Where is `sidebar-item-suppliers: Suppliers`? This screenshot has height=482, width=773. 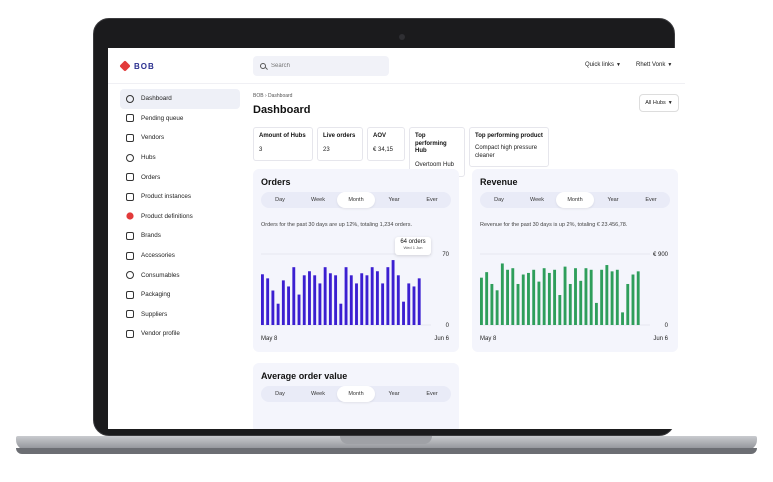
sidebar-item-suppliers: Suppliers is located at coordinates (180, 315).